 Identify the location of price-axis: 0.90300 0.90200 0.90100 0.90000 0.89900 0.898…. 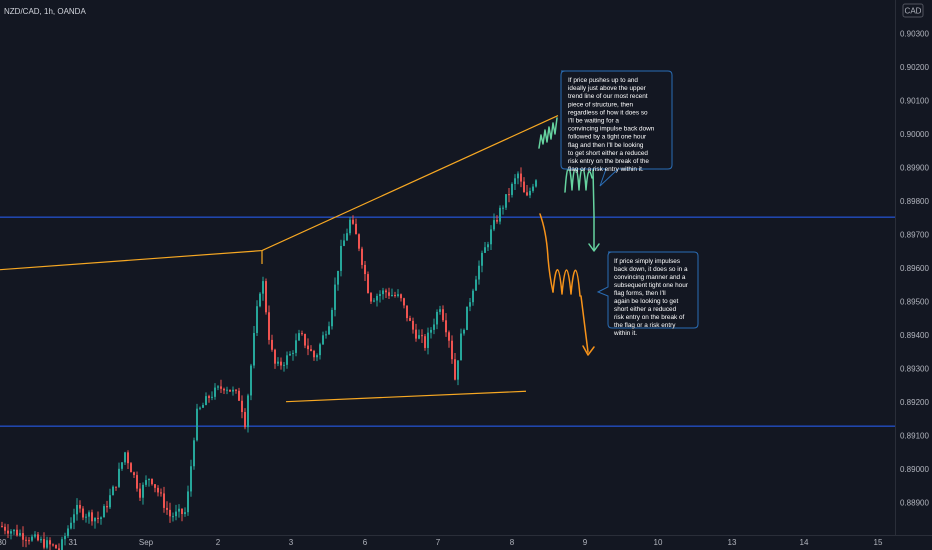
(914, 269).